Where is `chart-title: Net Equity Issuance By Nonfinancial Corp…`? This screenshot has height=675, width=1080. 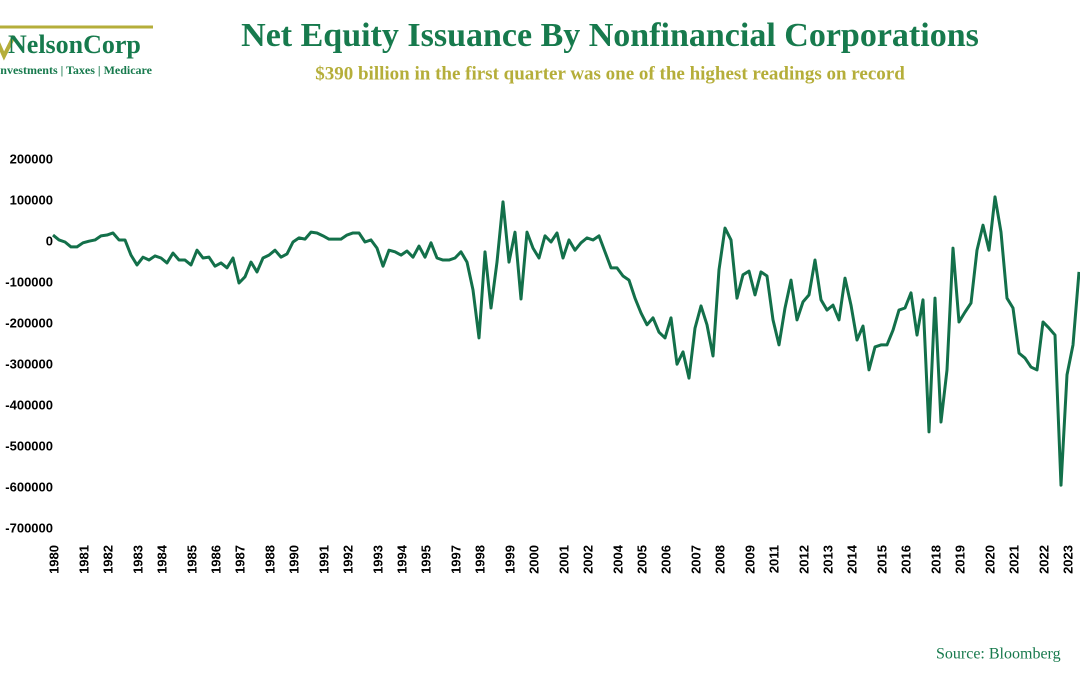 chart-title: Net Equity Issuance By Nonfinancial Corp… is located at coordinates (610, 35).